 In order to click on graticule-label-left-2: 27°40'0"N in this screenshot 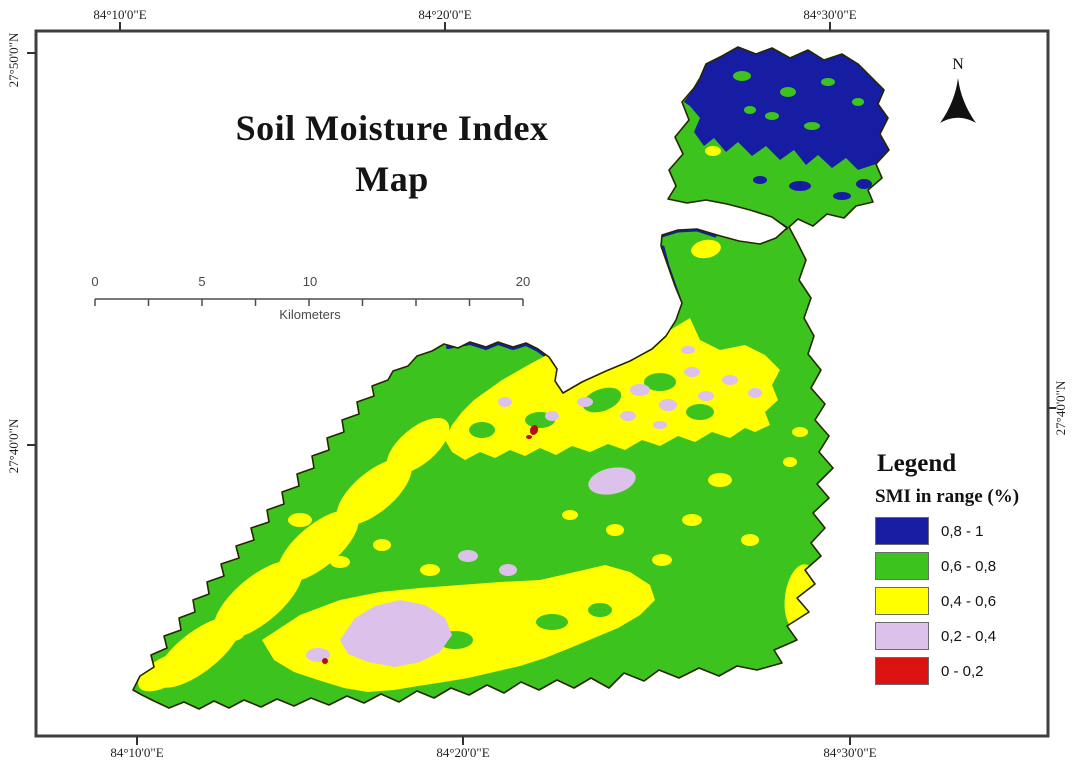, I will do `click(13, 446)`.